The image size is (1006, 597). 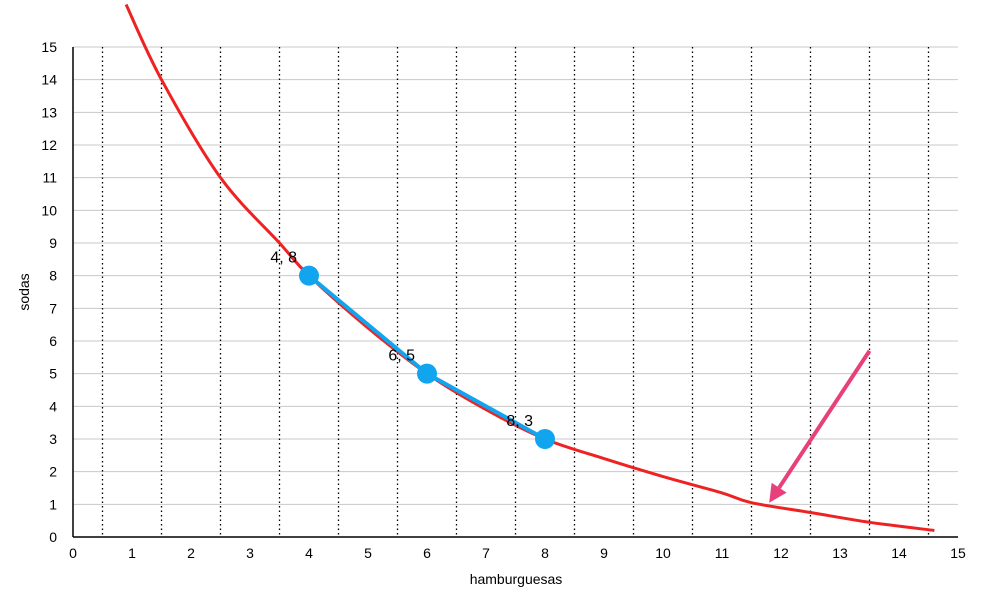 I want to click on y-tick-label: 15, so click(x=49, y=47).